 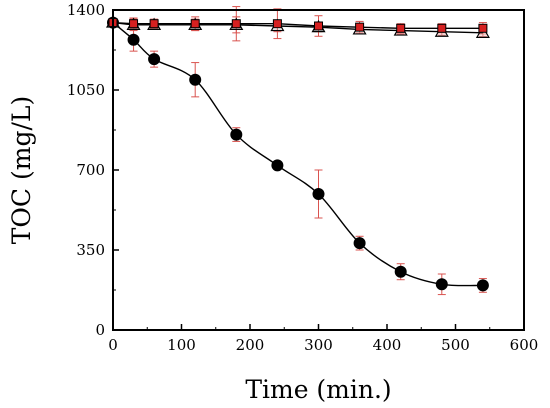 I want to click on x-tick-label: 500, so click(x=455, y=345).